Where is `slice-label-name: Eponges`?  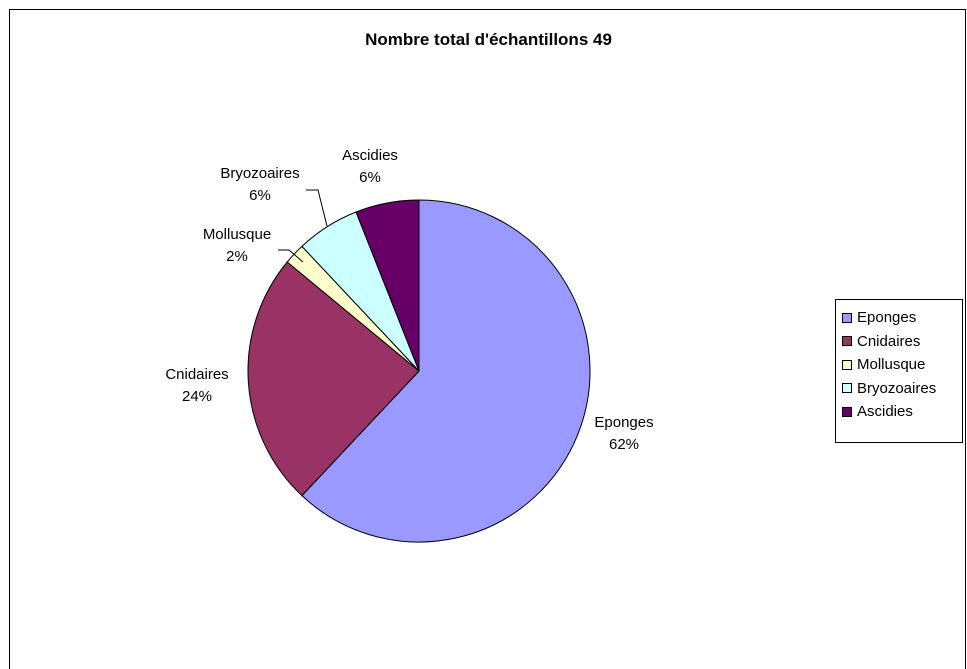
slice-label-name: Eponges is located at coordinates (623, 422).